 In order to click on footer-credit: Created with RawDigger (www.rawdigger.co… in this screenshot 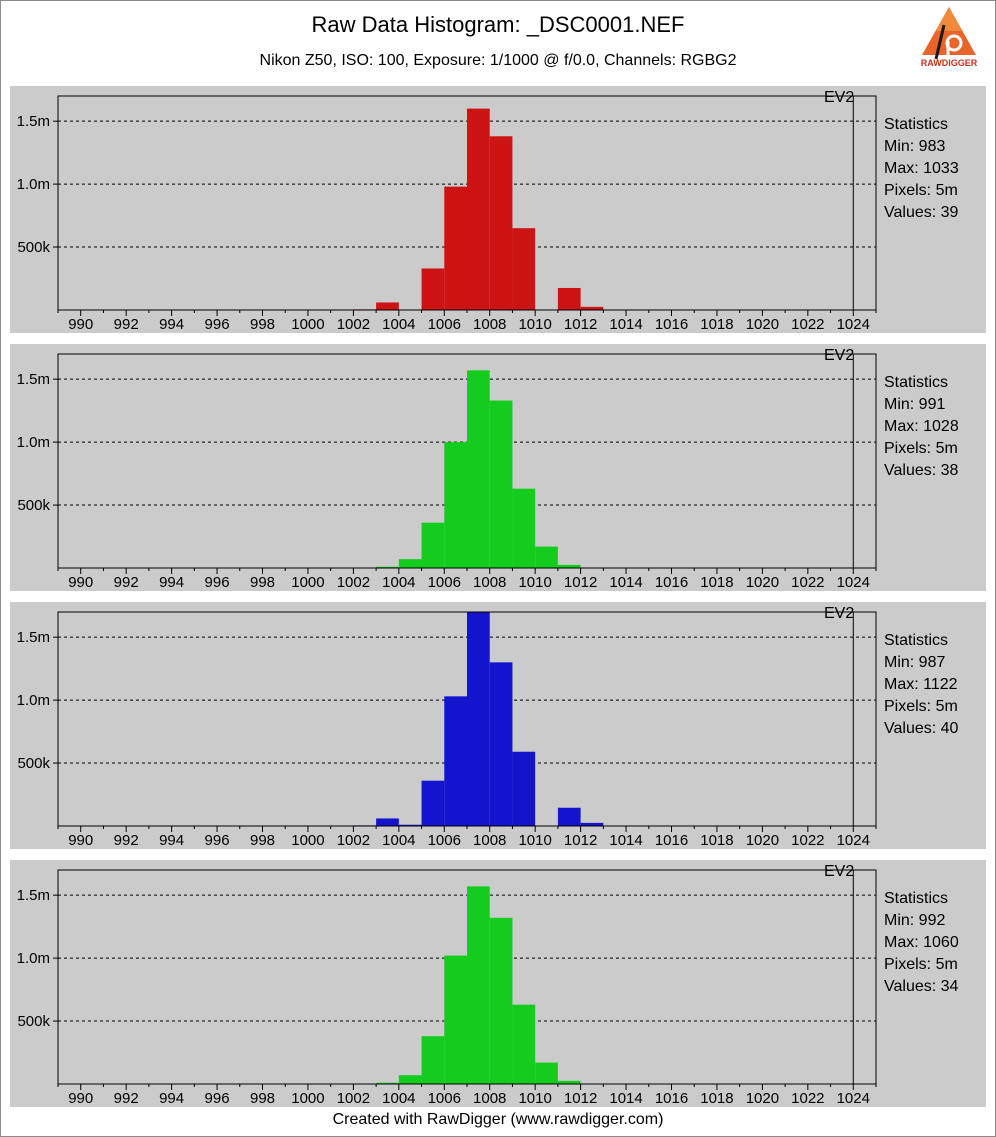, I will do `click(498, 1119)`.